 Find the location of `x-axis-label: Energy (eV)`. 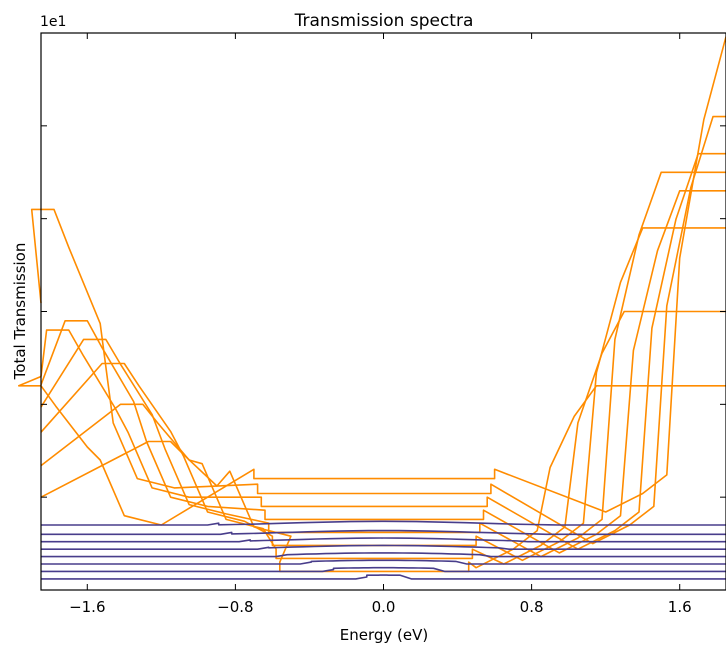

x-axis-label: Energy (eV) is located at coordinates (384, 635).